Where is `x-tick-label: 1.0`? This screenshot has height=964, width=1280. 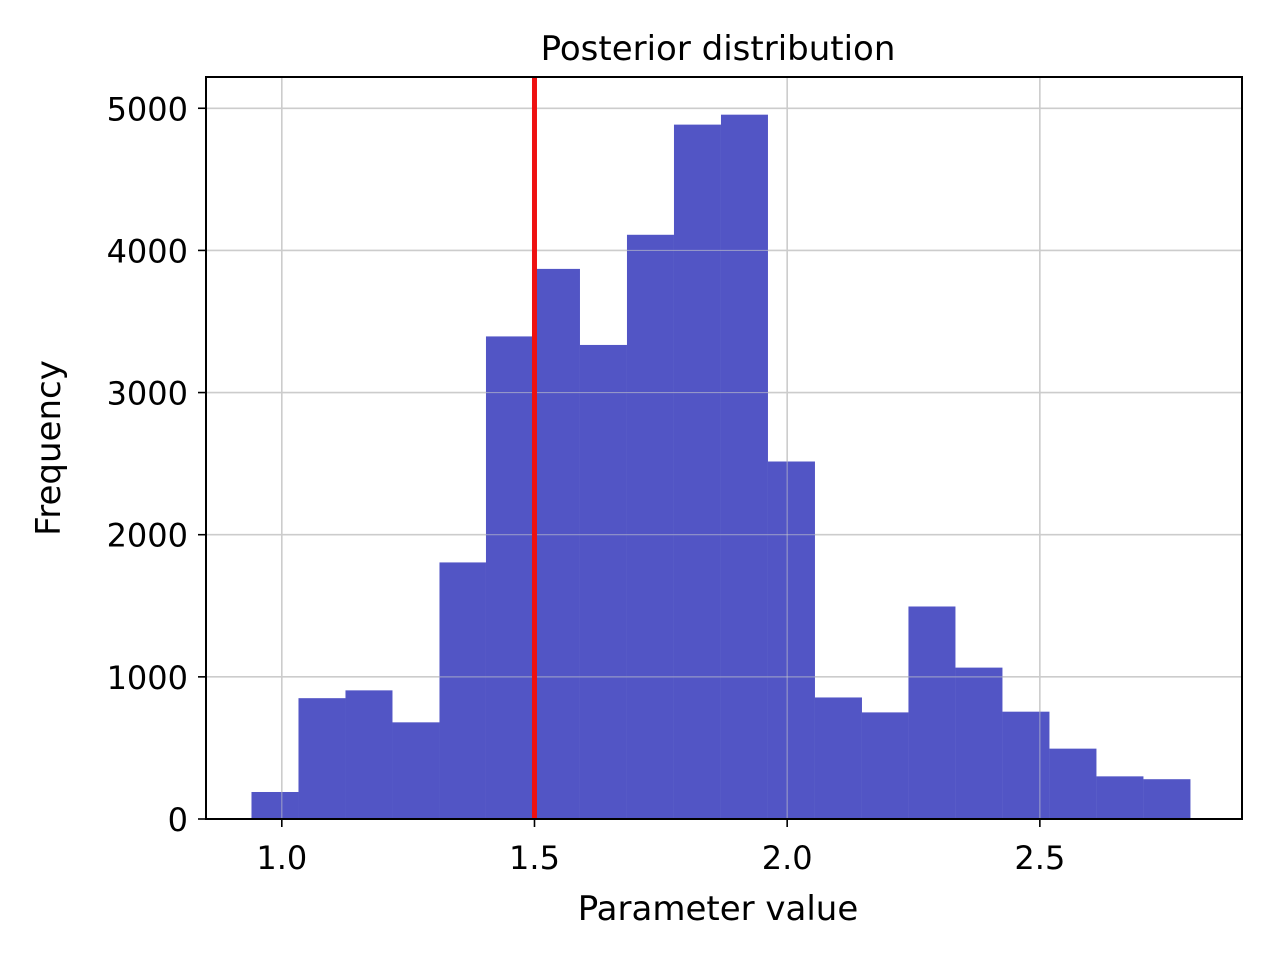
x-tick-label: 1.0 is located at coordinates (281, 858).